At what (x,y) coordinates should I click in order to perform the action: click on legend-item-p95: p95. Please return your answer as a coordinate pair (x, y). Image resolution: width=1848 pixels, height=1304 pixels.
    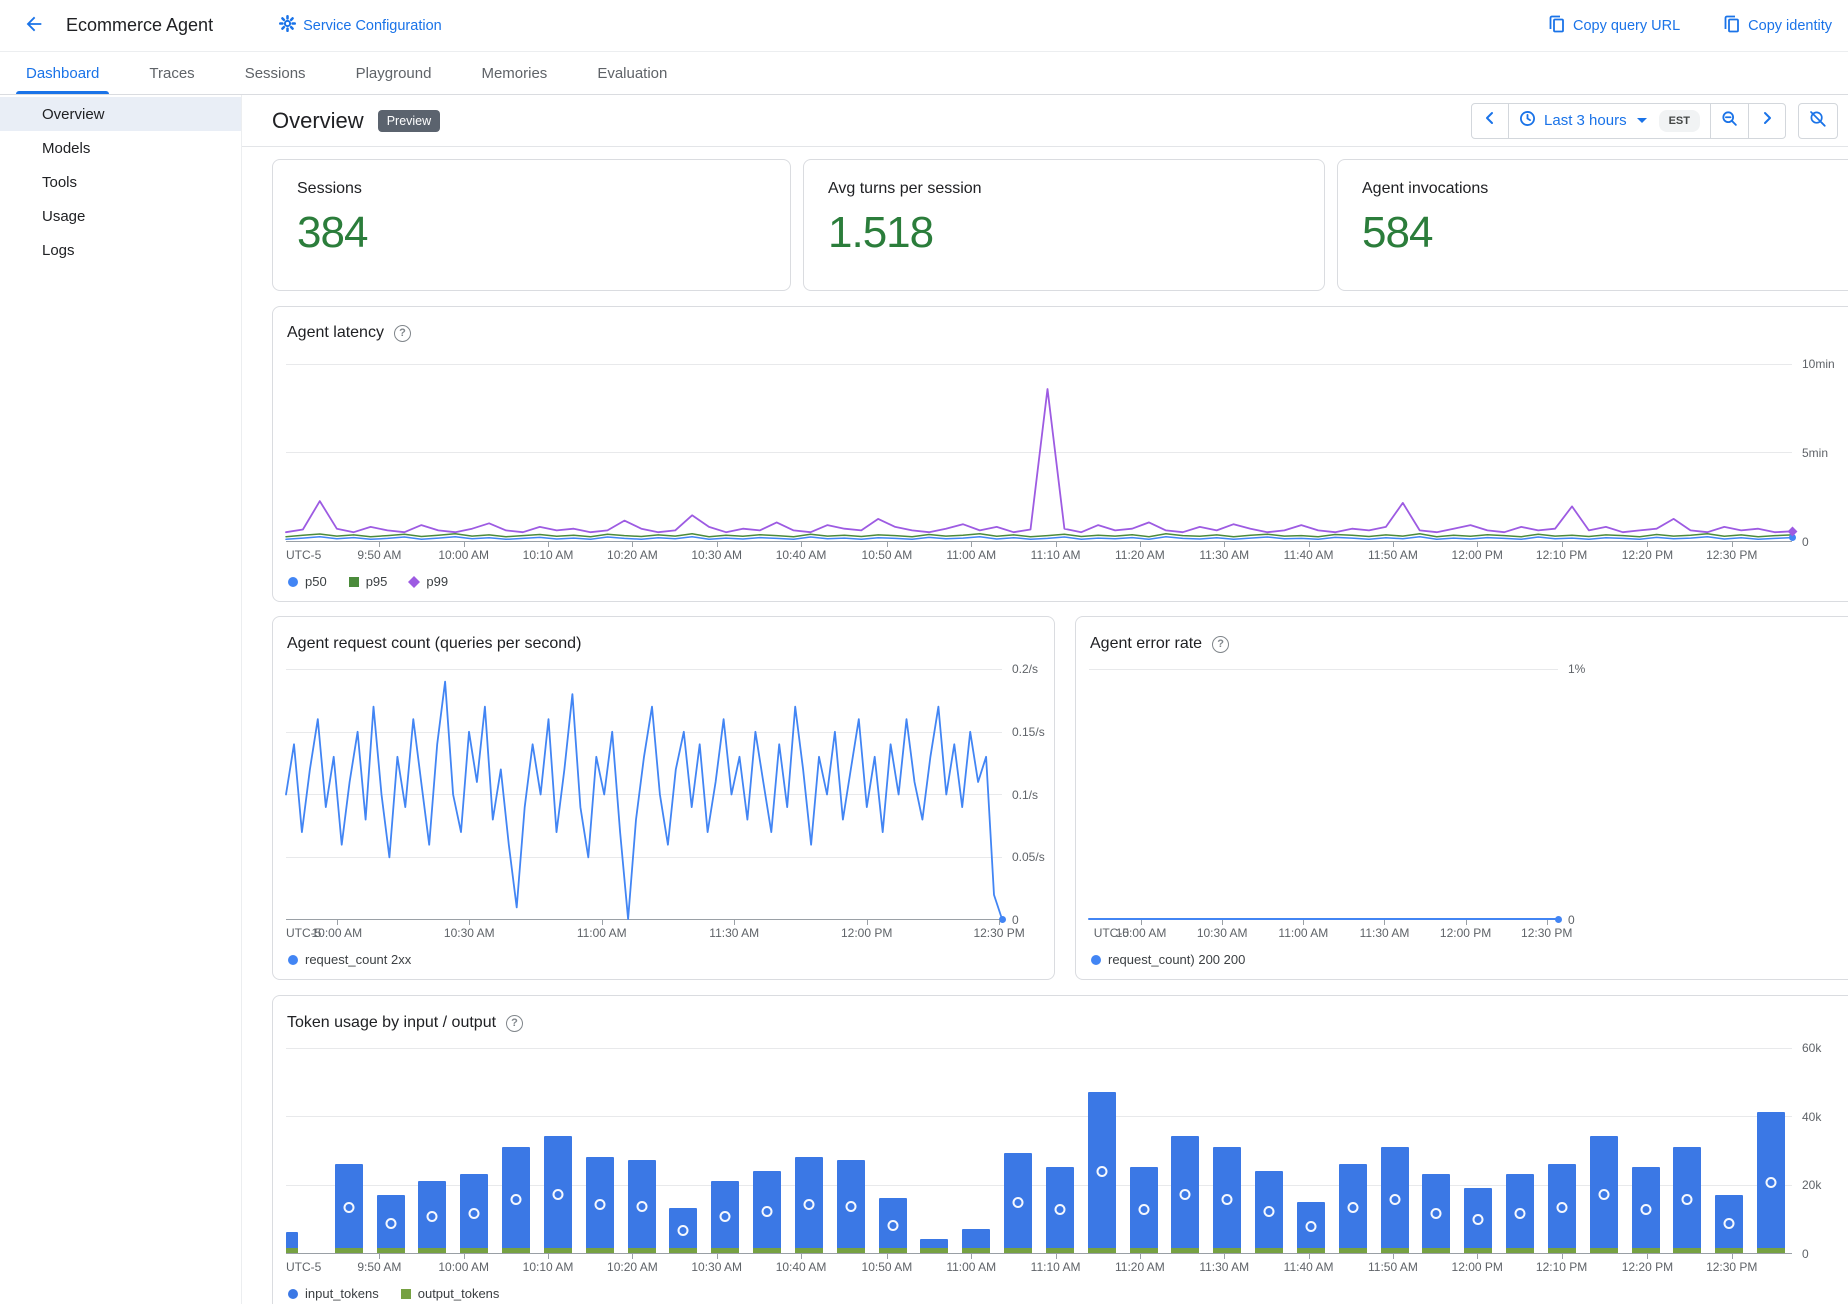
    Looking at the image, I should click on (368, 581).